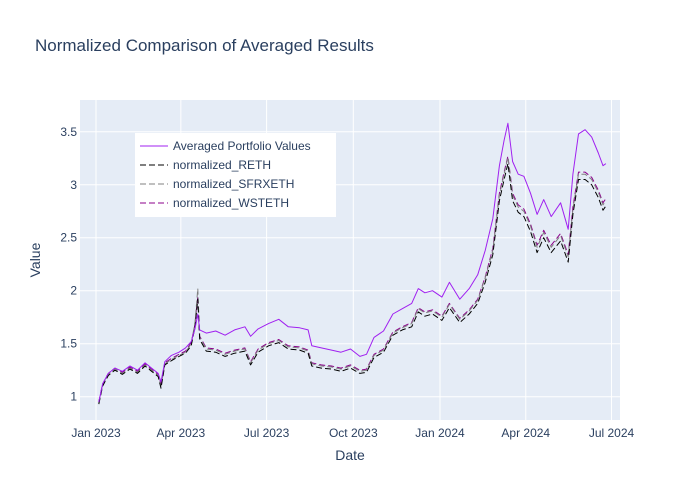  Describe the element at coordinates (73, 185) in the screenshot. I see `y-tick-label: 3` at that location.